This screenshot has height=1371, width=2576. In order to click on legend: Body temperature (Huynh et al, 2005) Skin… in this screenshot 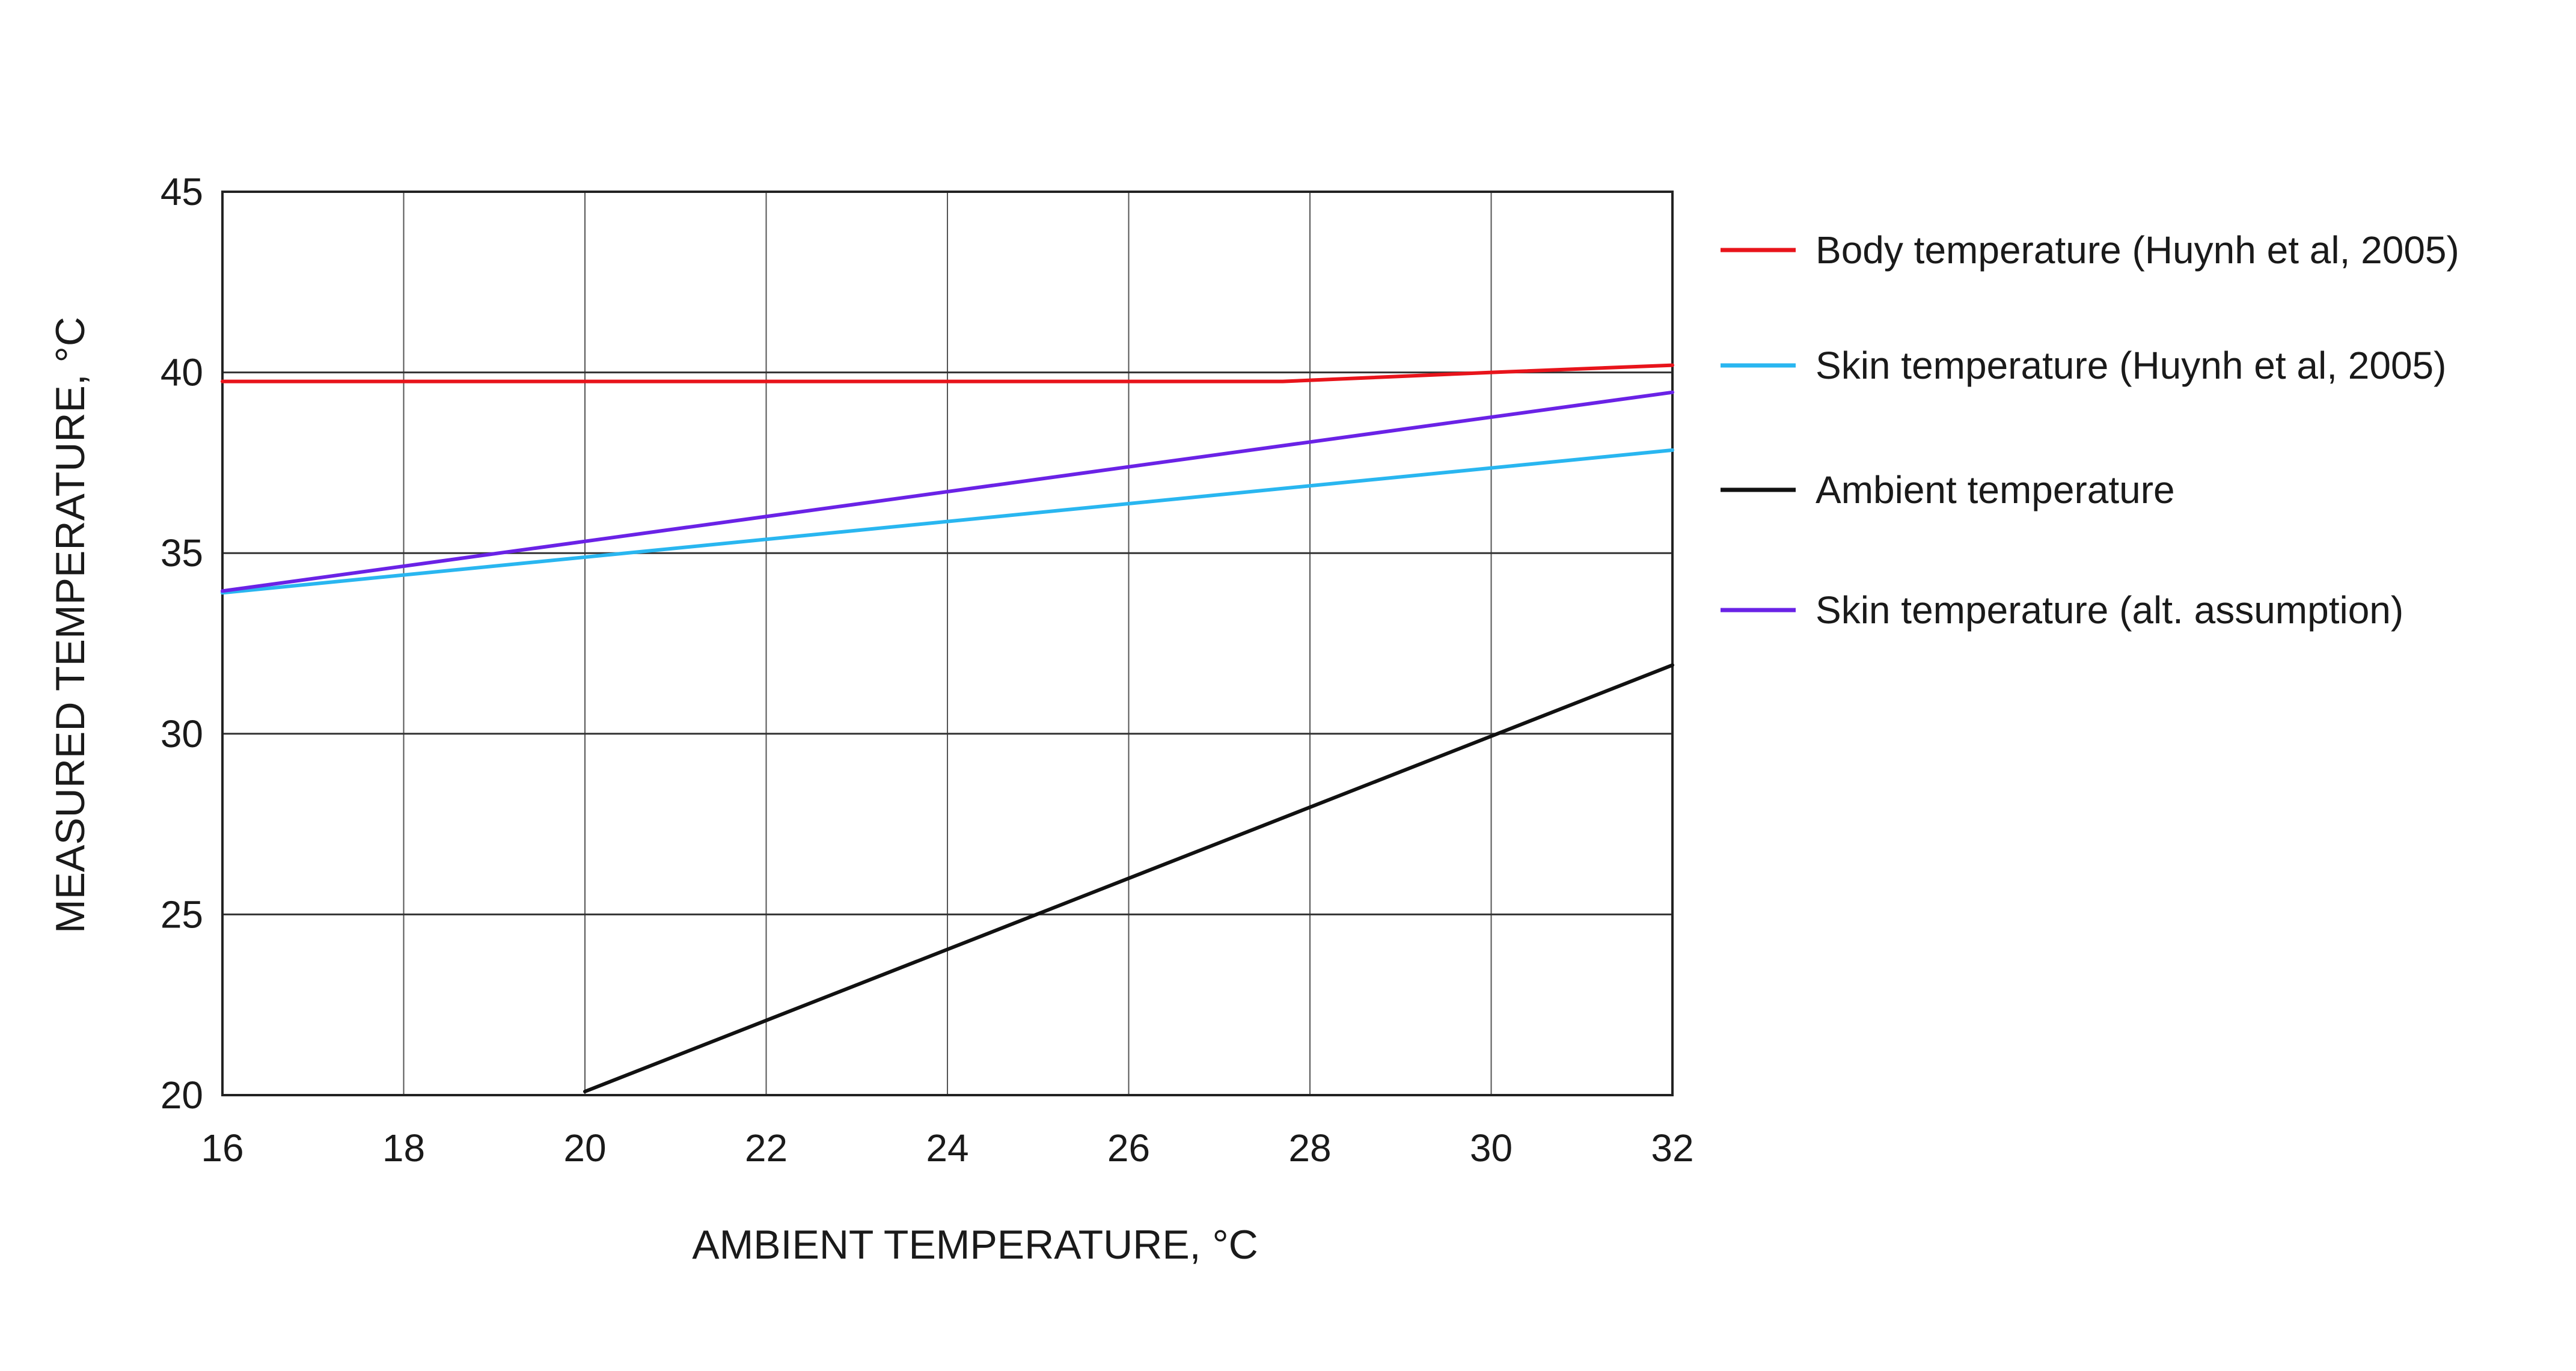, I will do `click(2090, 430)`.